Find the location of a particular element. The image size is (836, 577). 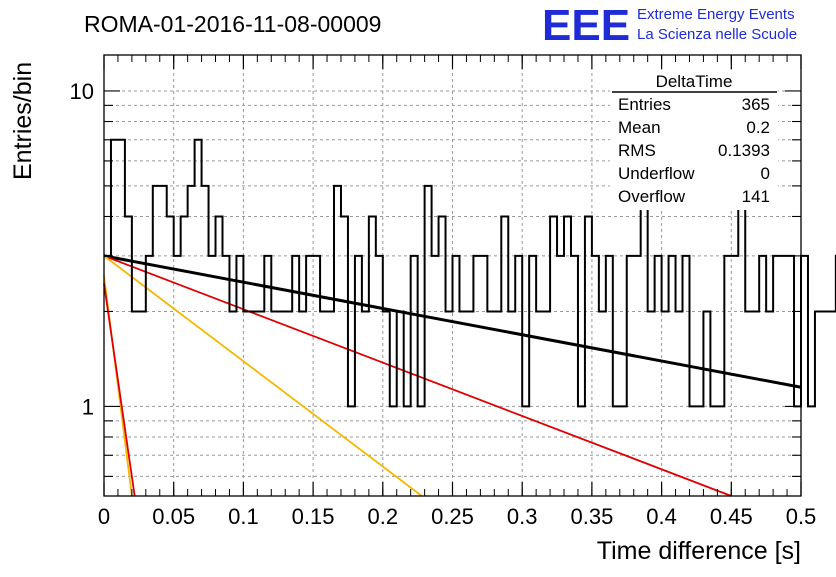

x-tick-label: 0.25 is located at coordinates (452, 516).